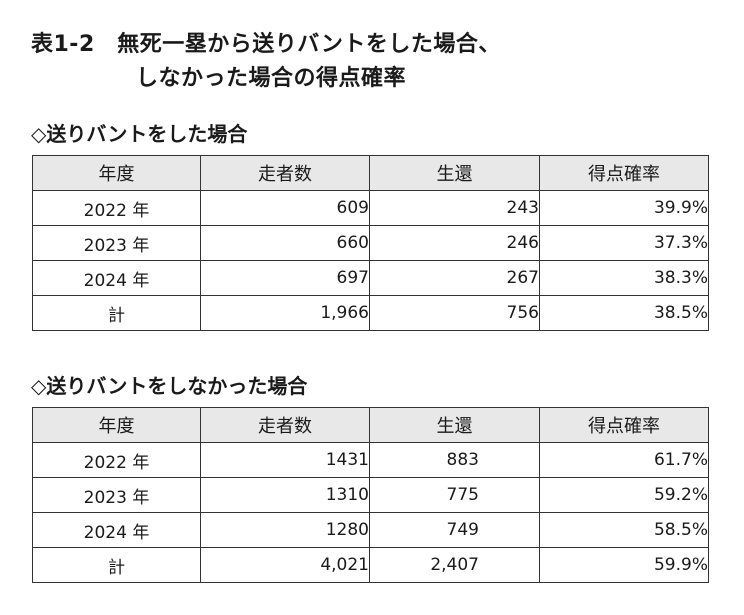 Image resolution: width=744 pixels, height=615 pixels. I want to click on cell-rate: 39.9%, so click(624, 208).